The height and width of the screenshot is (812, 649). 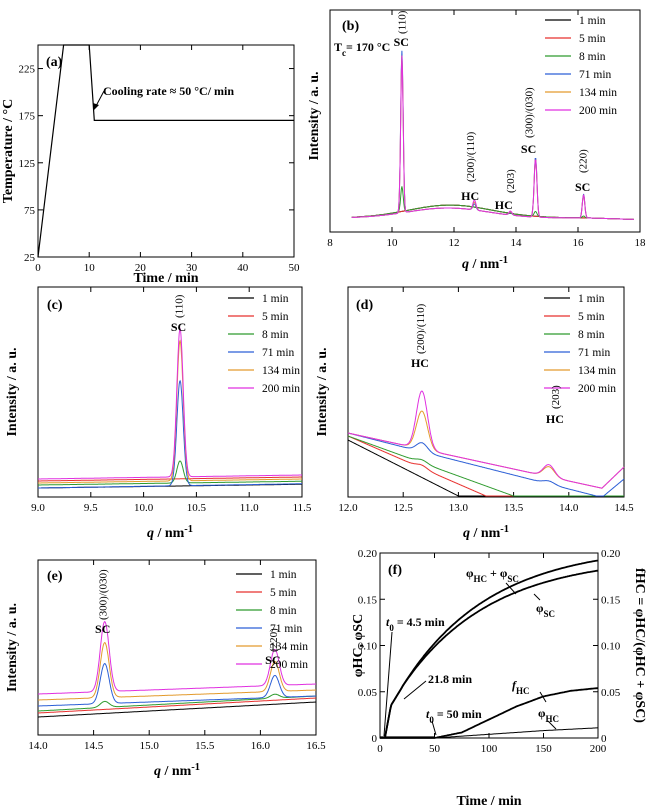 I want to click on panel-b-legend-entry: 1 min, so click(x=592, y=21).